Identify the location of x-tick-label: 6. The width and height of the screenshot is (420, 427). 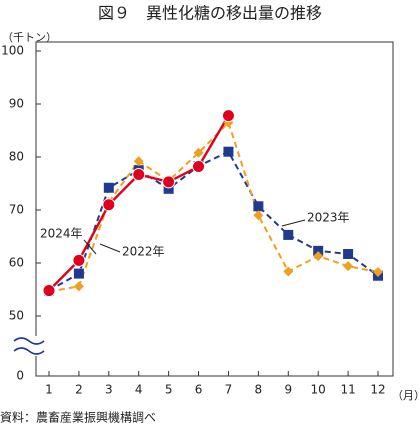
(199, 390).